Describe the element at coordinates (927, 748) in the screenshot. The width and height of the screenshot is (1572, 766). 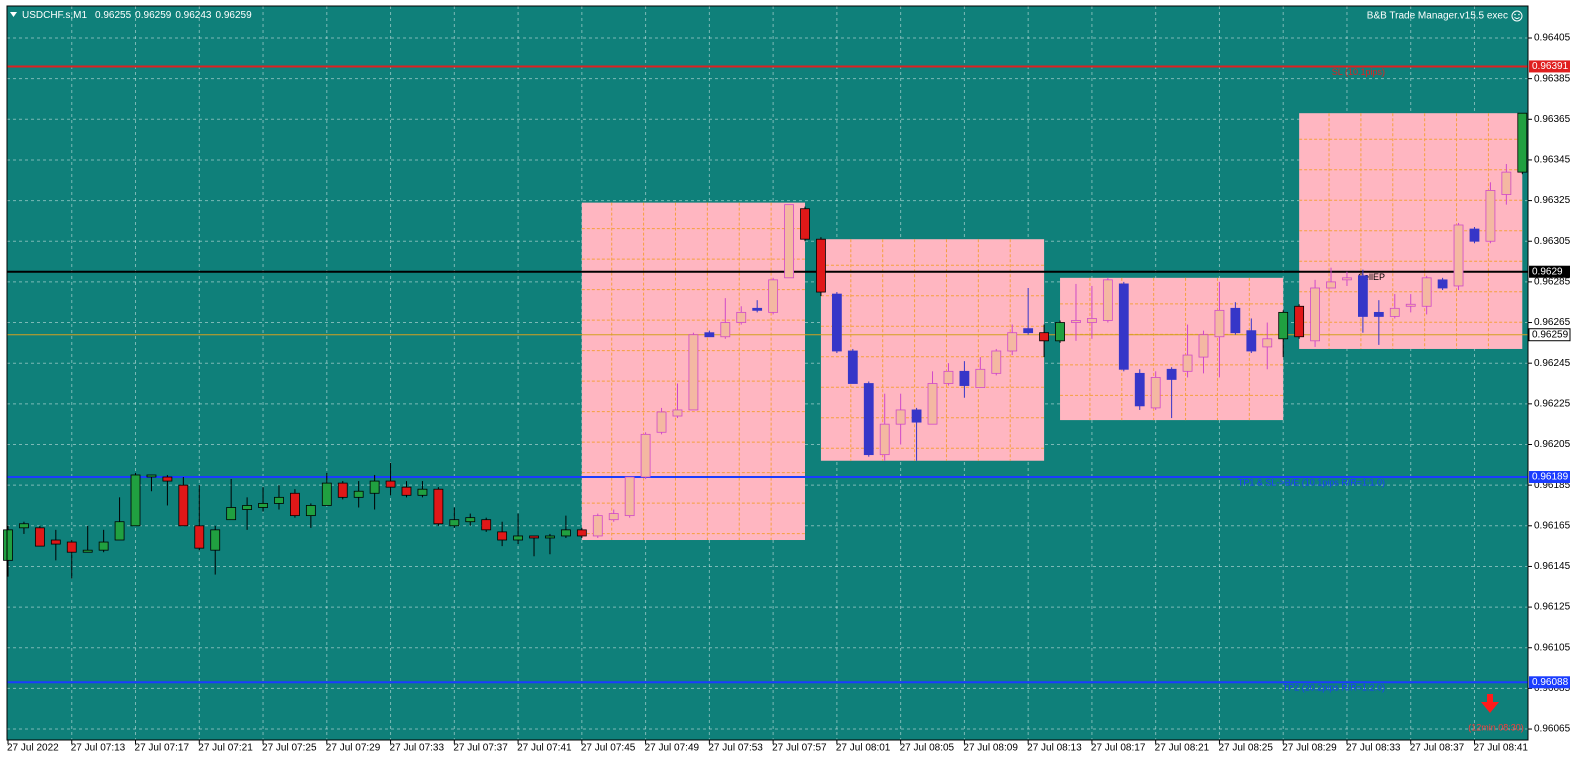
I see `x-tick-label: 27 Jul 08:05` at that location.